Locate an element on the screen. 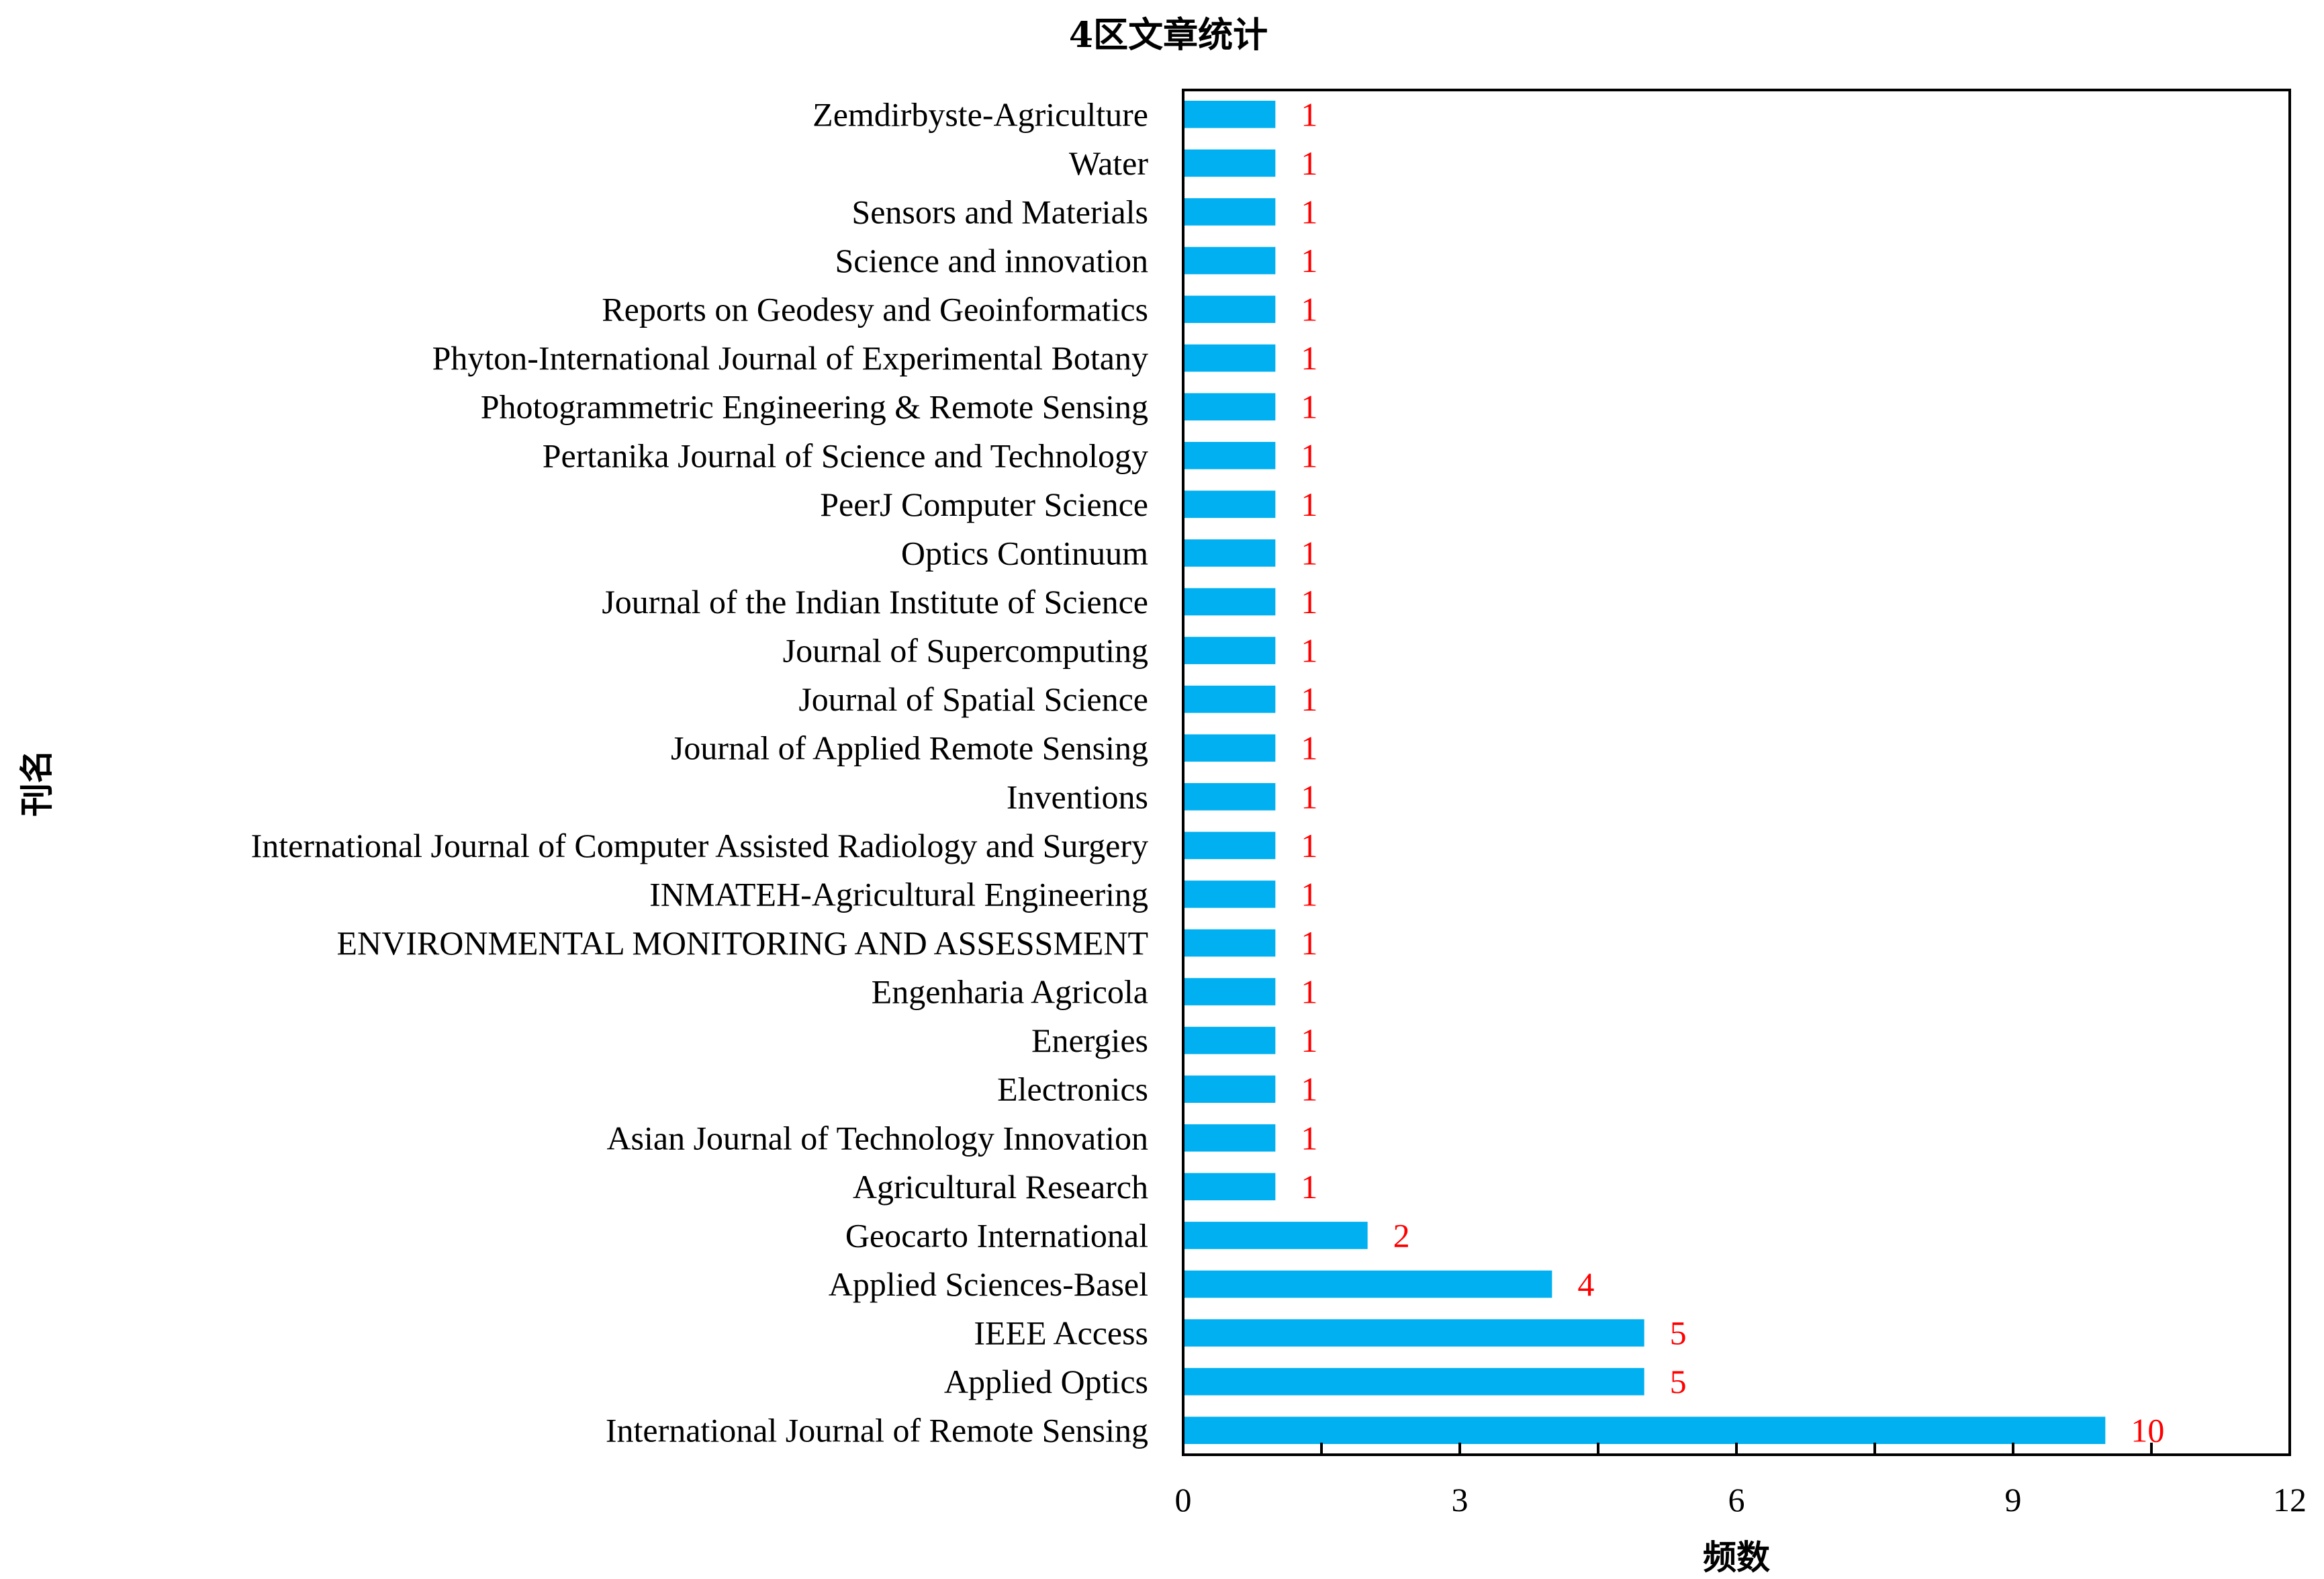  category-label: Journal of Applied Remote Sensing is located at coordinates (909, 748).